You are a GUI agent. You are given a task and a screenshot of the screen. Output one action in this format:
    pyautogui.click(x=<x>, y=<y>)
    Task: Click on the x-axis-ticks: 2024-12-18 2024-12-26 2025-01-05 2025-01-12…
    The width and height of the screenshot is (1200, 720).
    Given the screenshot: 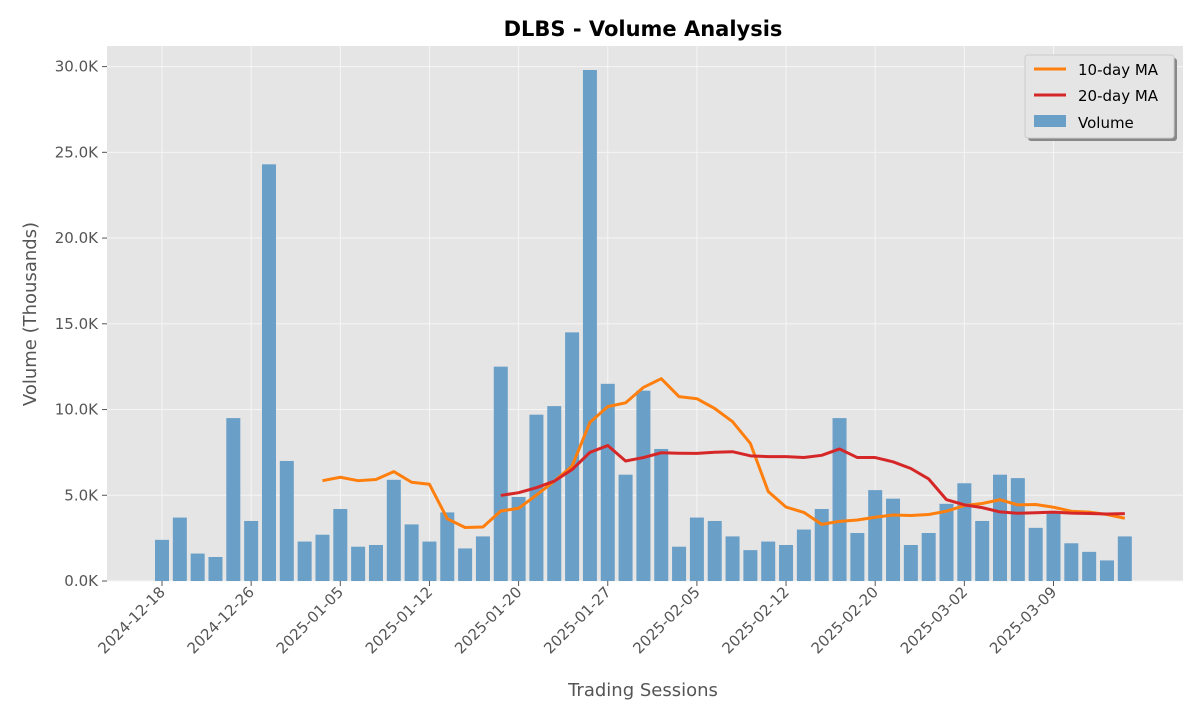 What is the action you would take?
    pyautogui.click(x=577, y=619)
    